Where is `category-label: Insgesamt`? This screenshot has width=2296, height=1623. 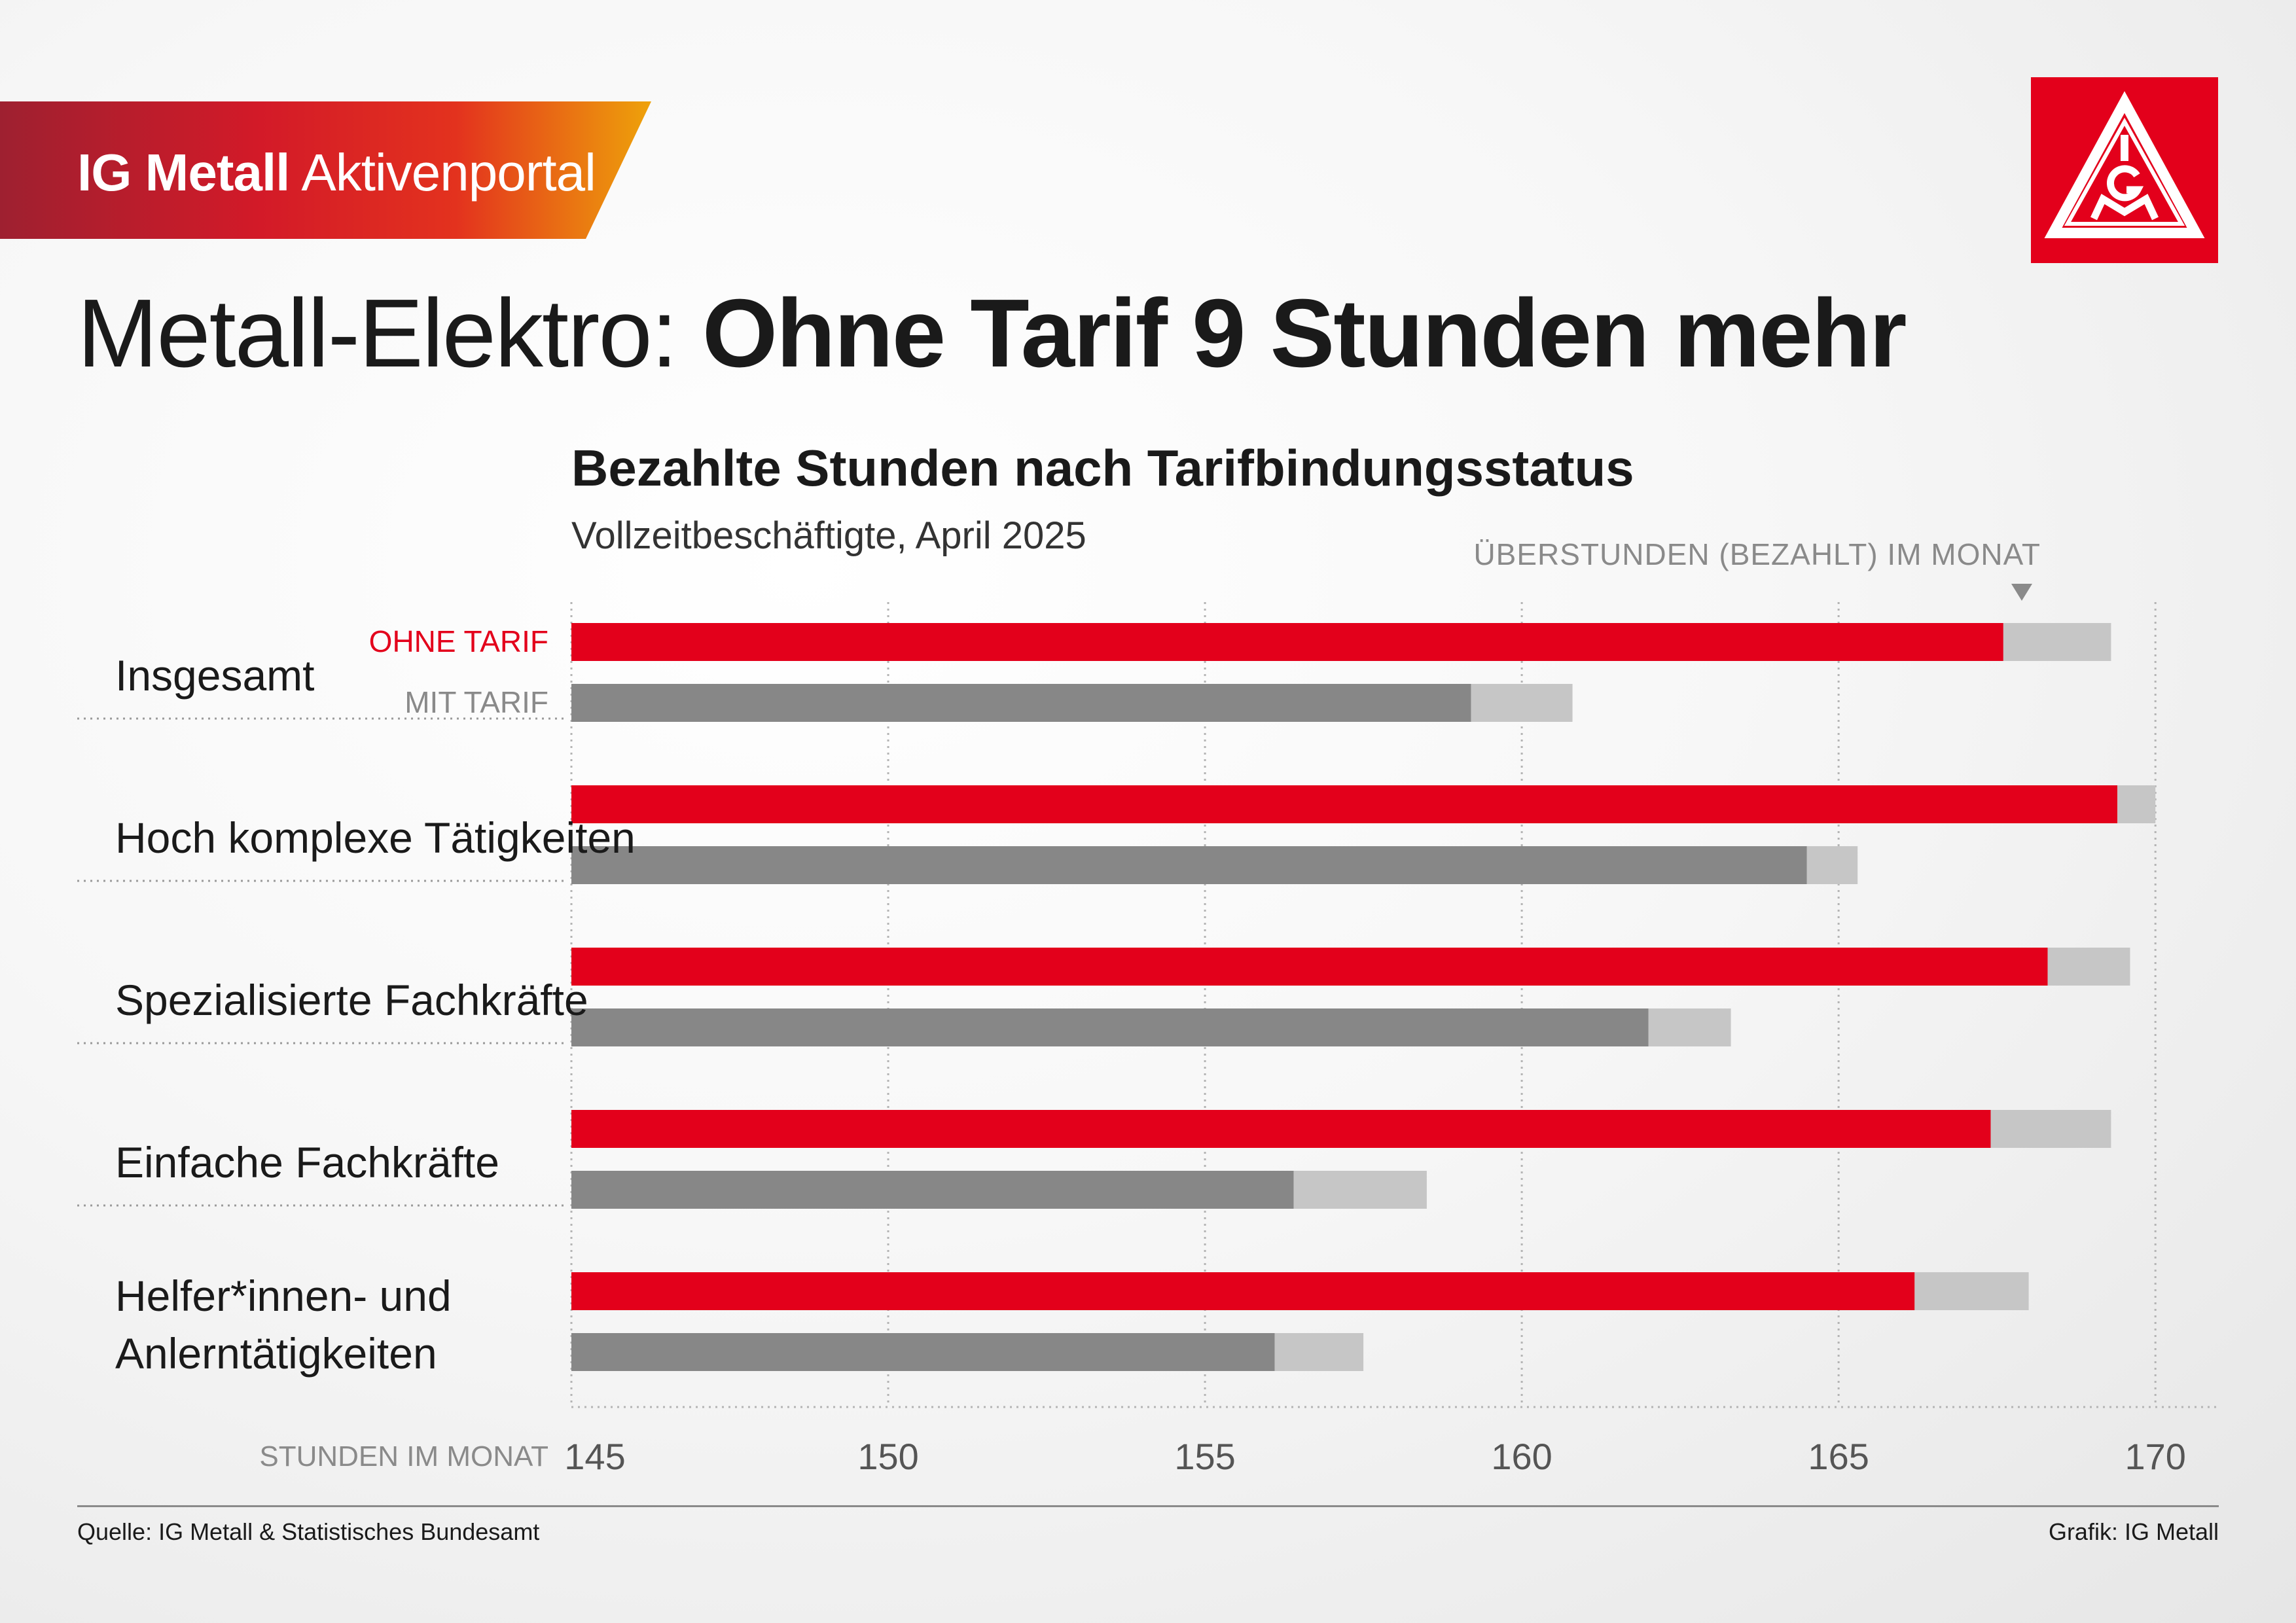
category-label: Insgesamt is located at coordinates (214, 676).